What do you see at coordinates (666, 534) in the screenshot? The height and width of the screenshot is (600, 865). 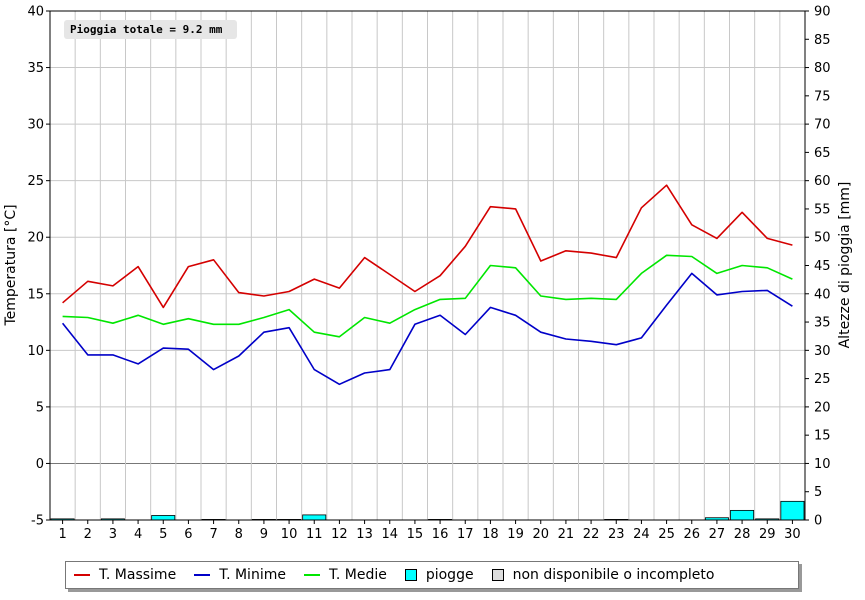 I see `x-tick-label: 25` at bounding box center [666, 534].